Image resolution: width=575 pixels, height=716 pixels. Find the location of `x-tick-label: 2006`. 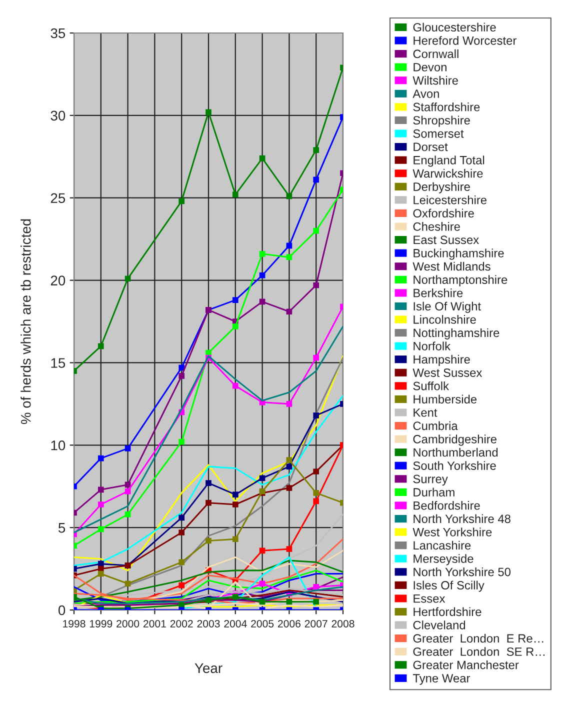

x-tick-label: 2006 is located at coordinates (289, 624).